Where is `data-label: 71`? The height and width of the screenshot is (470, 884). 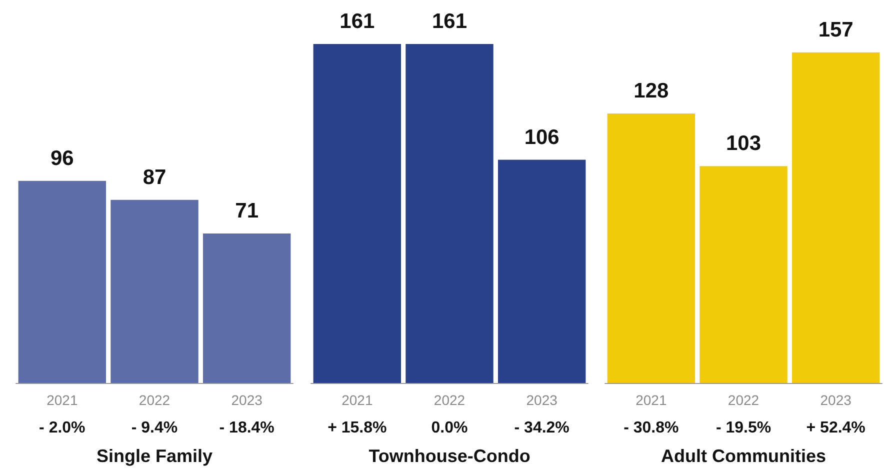 data-label: 71 is located at coordinates (247, 211).